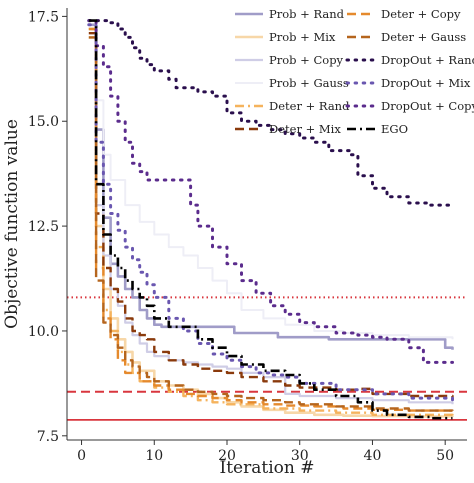 The height and width of the screenshot is (483, 474). What do you see at coordinates (43, 122) in the screenshot?
I see `y-tick-label: 15.0` at bounding box center [43, 122].